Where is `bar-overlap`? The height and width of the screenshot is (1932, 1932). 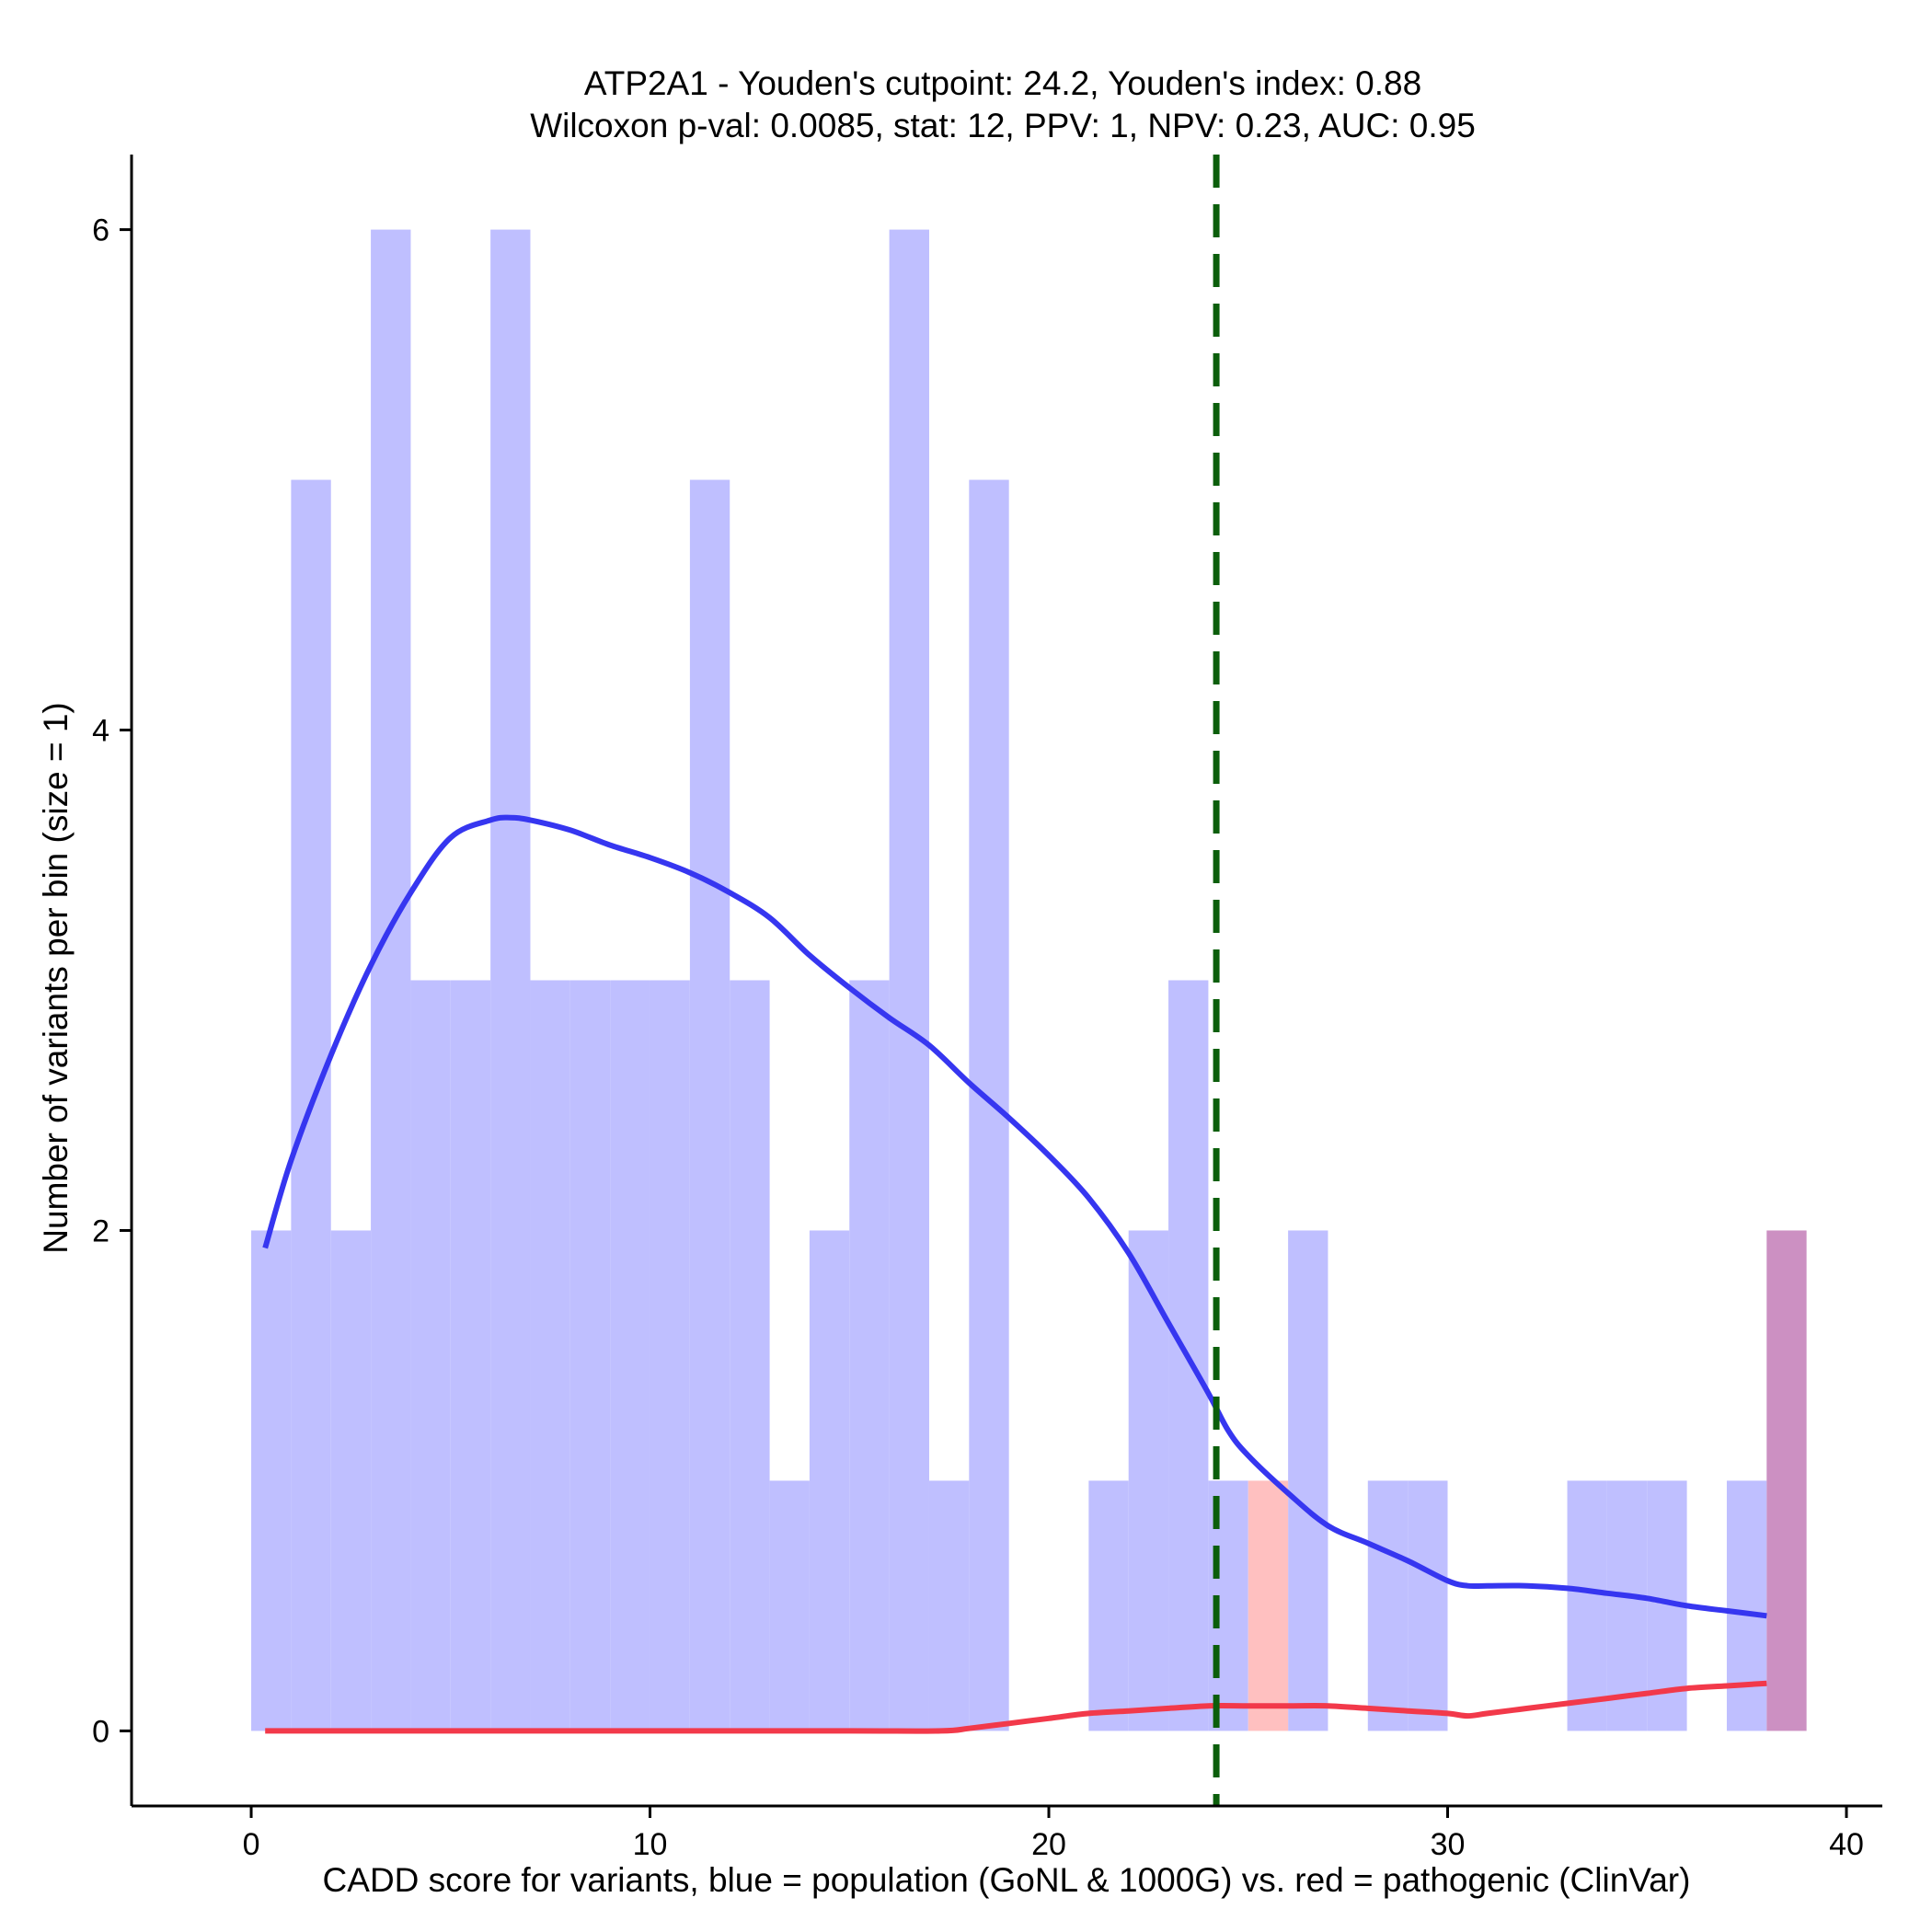 bar-overlap is located at coordinates (1786, 1480).